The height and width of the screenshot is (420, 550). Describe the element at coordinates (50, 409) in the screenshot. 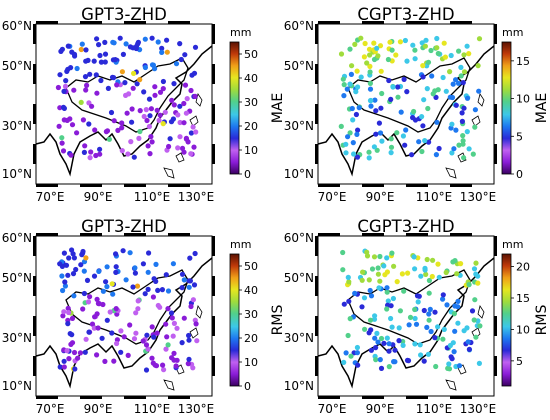

I see `lon-tick-70: 70°E` at that location.